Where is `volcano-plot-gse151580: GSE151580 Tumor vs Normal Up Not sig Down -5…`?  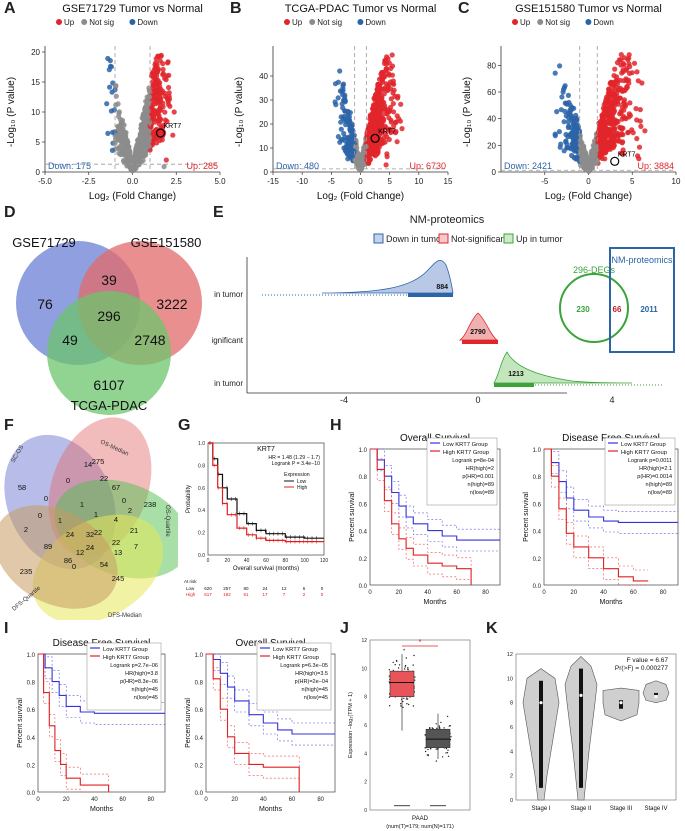 volcano-plot-gse151580: GSE151580 Tumor vs Normal Up Not sig Down -5… is located at coordinates (571, 102).